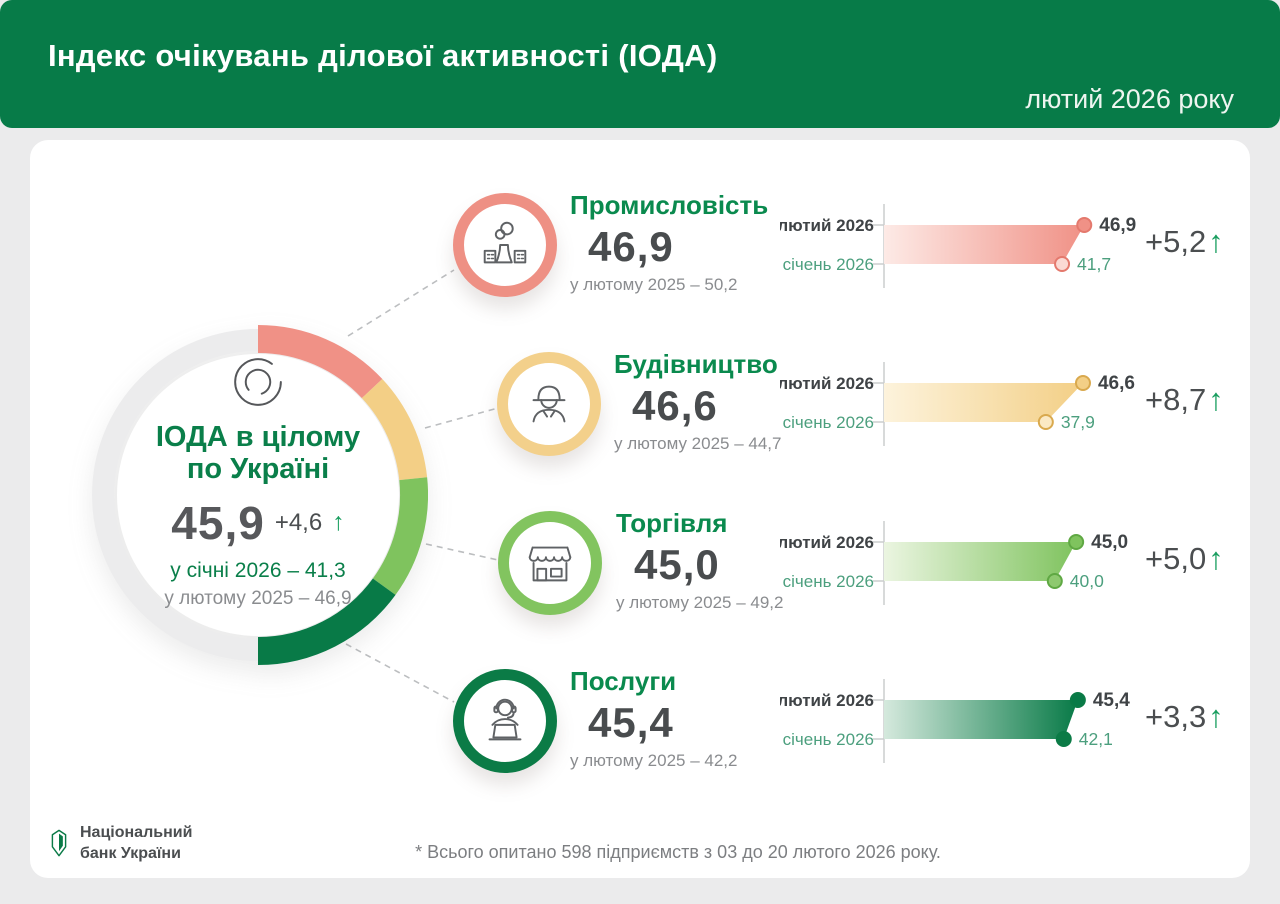 This screenshot has height=904, width=1280. Describe the element at coordinates (1087, 581) in the screenshot. I see `jan-value: 40,0` at that location.